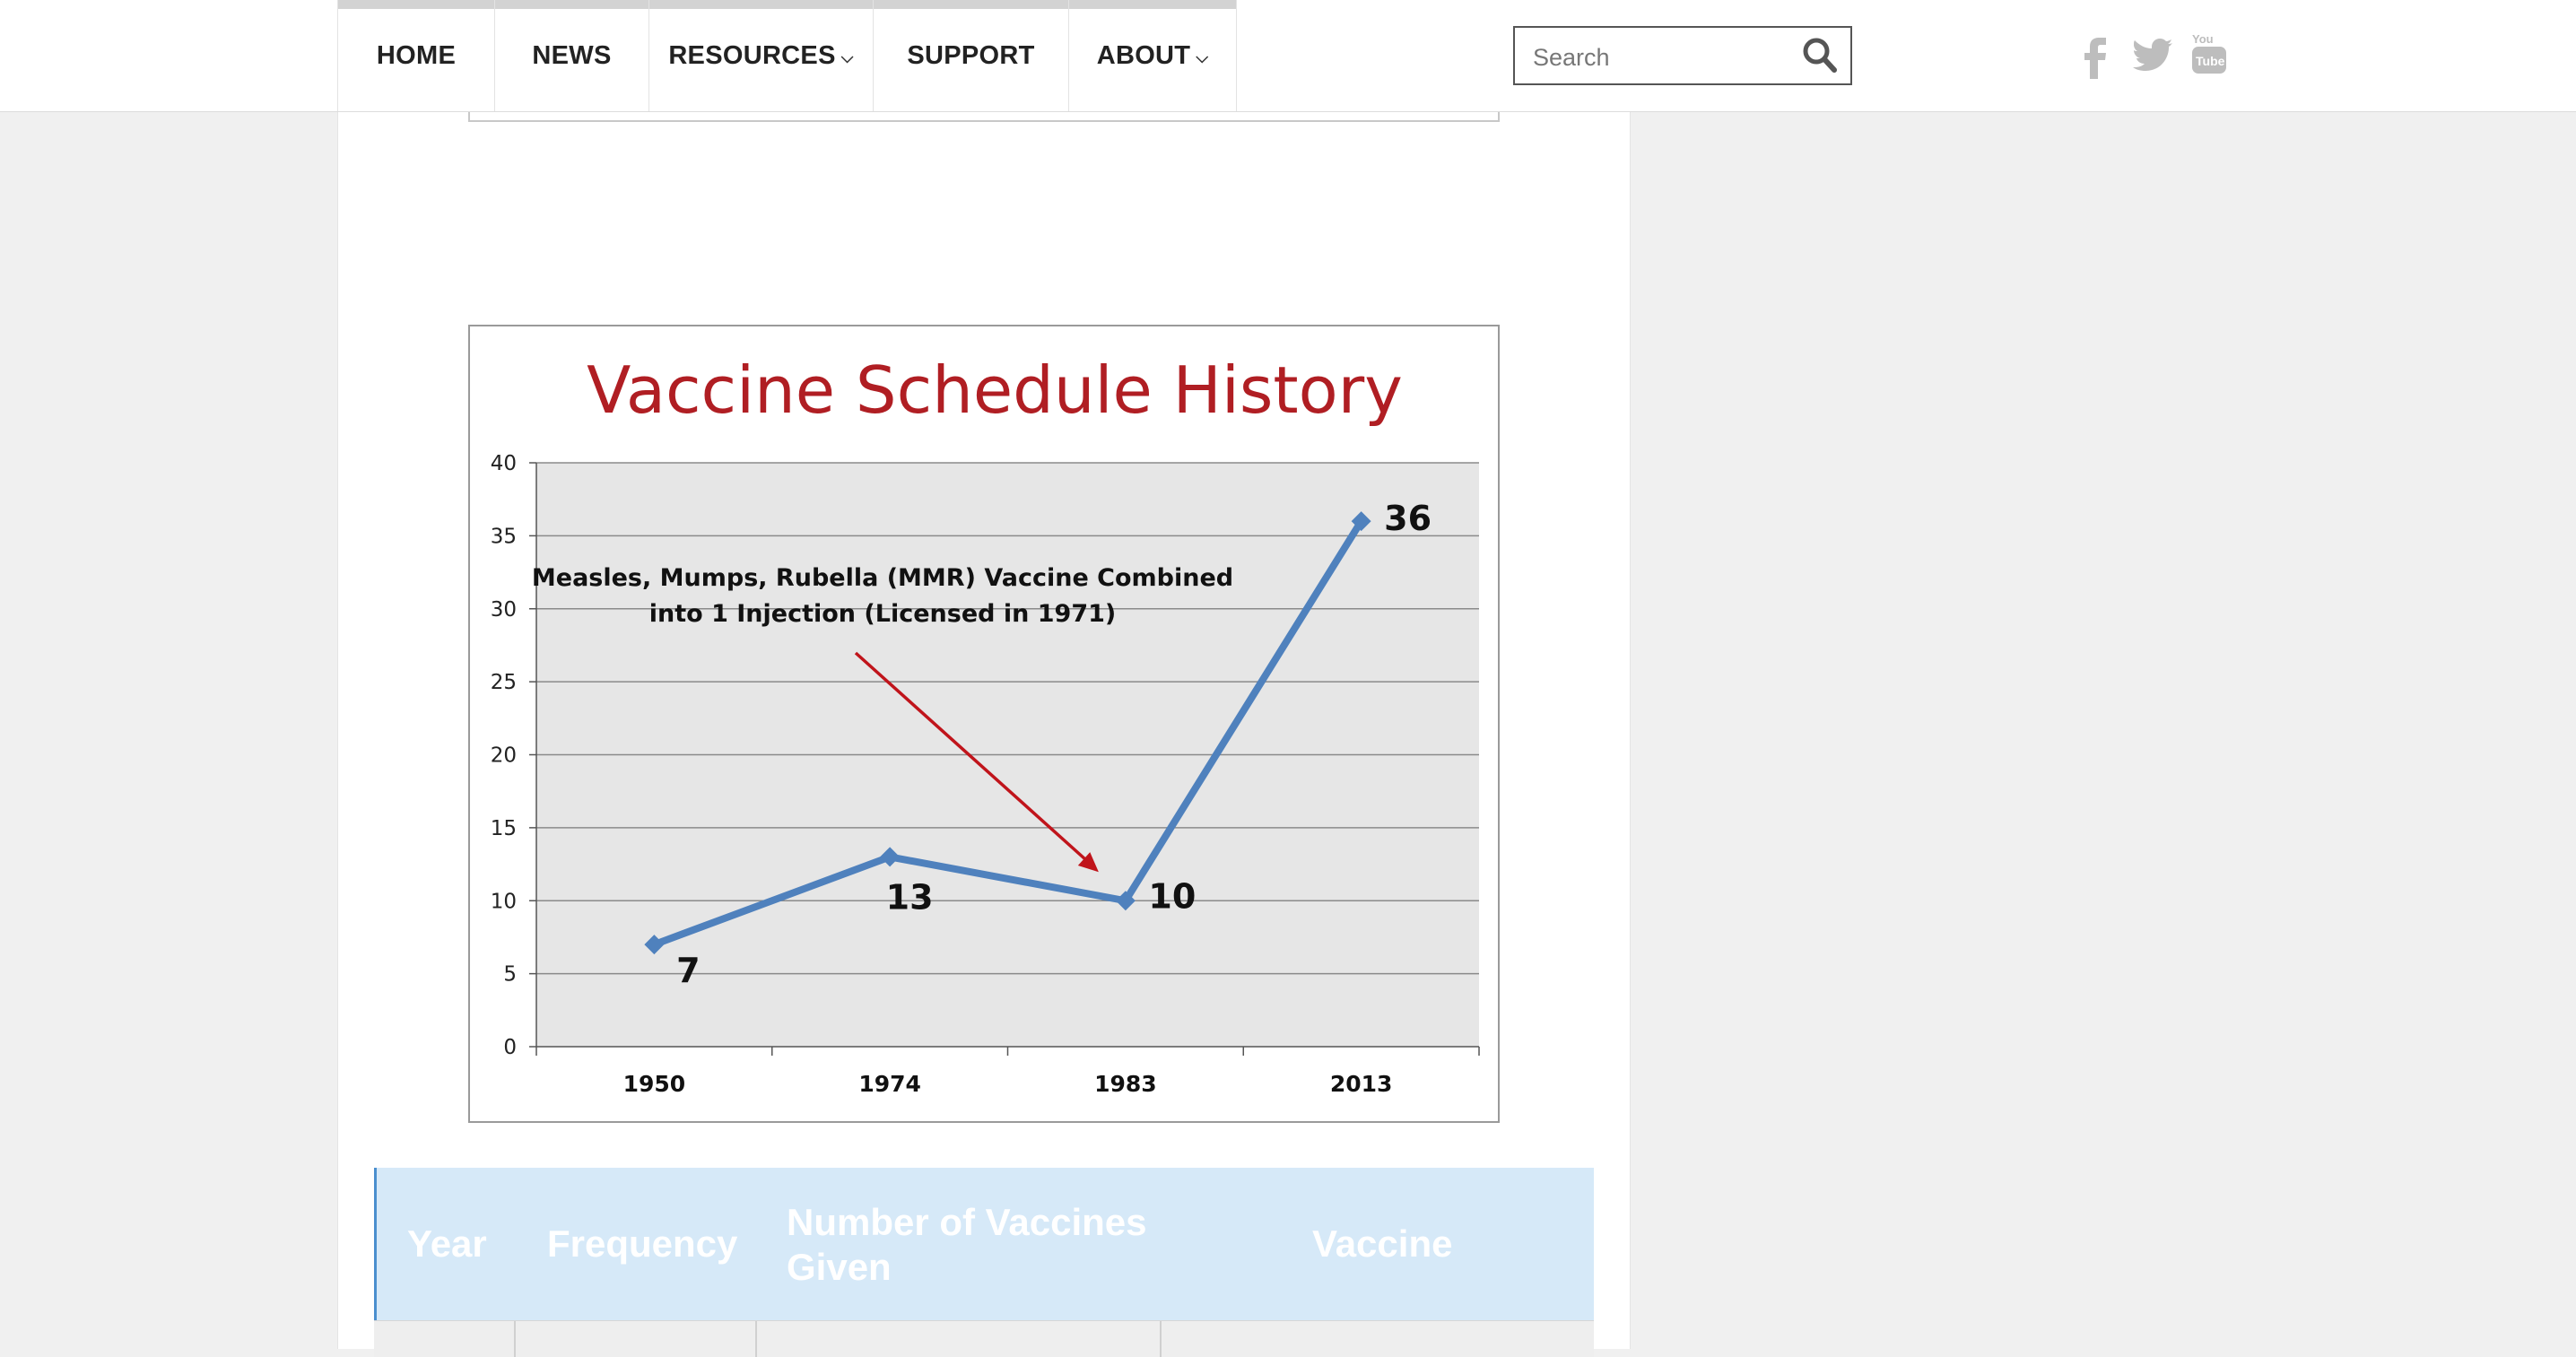  Describe the element at coordinates (1143, 55) in the screenshot. I see `nav-item-label: ABOUT` at that location.